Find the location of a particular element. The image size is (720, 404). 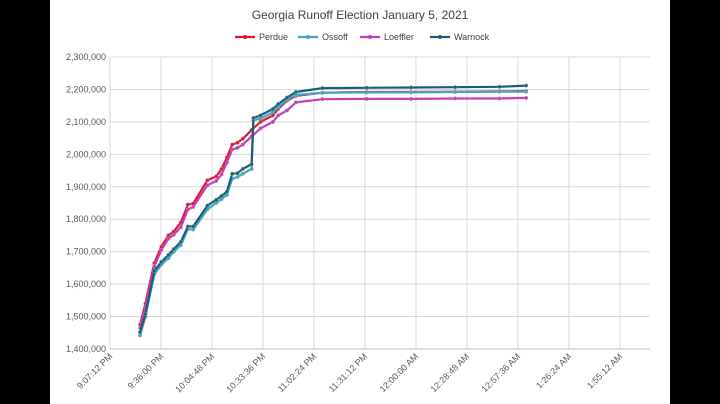

x-tick-label: 10:33:36 PM is located at coordinates (245, 372).